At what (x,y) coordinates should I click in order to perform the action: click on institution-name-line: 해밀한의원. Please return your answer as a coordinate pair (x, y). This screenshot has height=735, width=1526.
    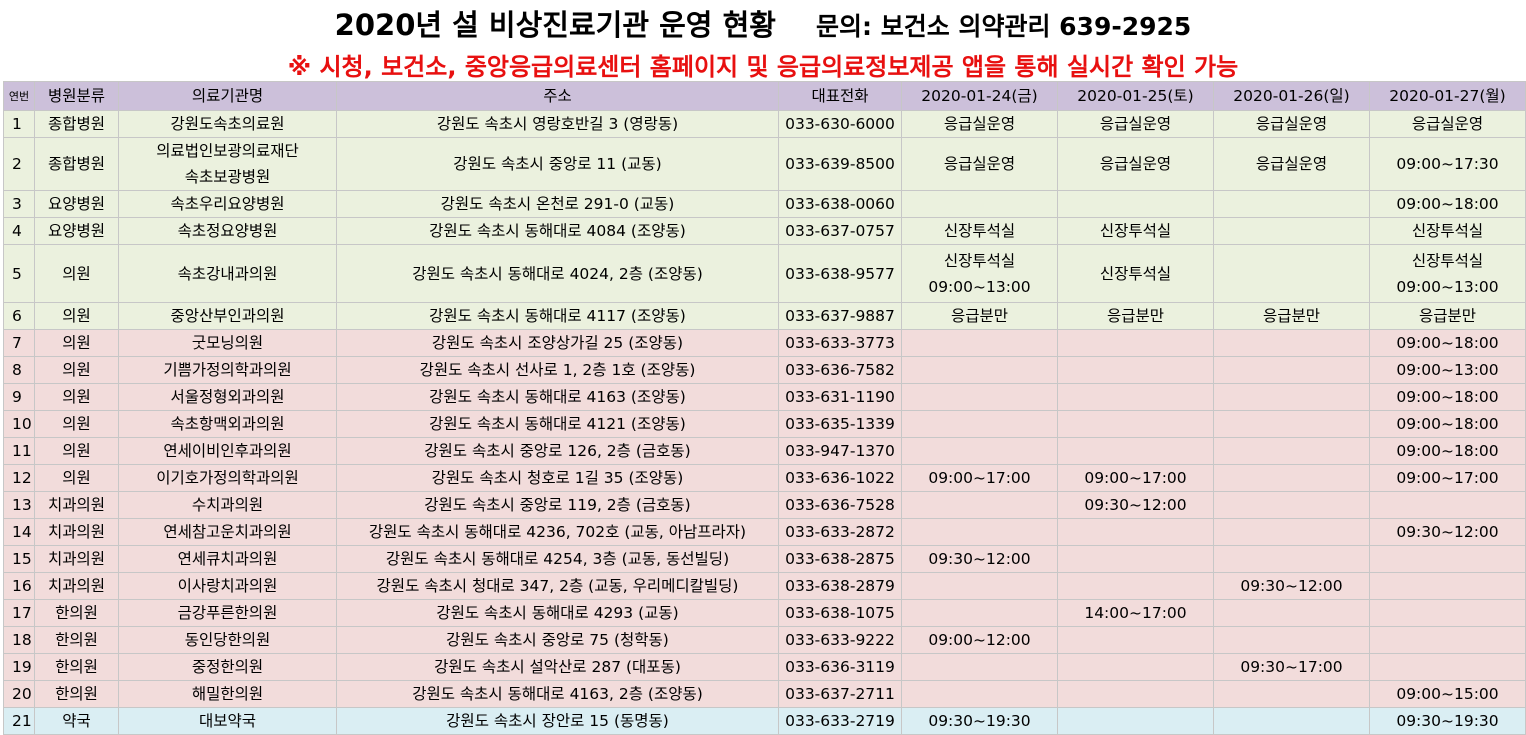
    Looking at the image, I should click on (227, 694).